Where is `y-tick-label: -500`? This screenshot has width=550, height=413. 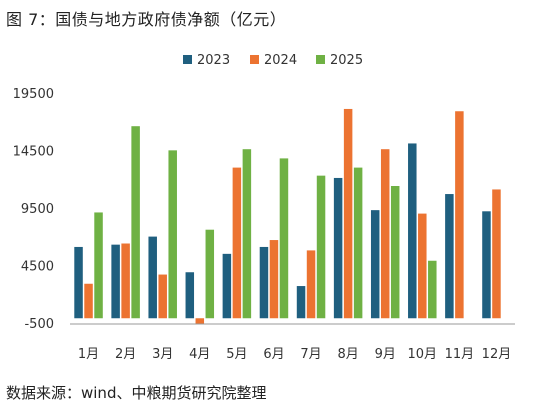
y-tick-label: -500 is located at coordinates (39, 324).